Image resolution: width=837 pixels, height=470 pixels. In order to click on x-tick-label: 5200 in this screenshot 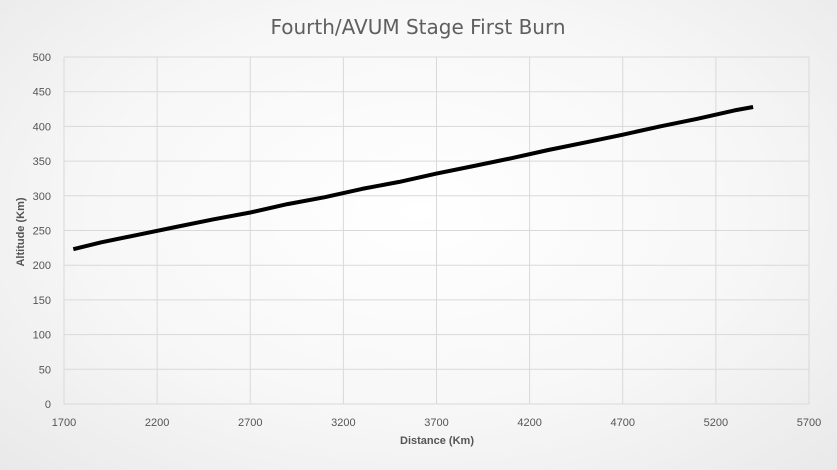, I will do `click(716, 423)`.